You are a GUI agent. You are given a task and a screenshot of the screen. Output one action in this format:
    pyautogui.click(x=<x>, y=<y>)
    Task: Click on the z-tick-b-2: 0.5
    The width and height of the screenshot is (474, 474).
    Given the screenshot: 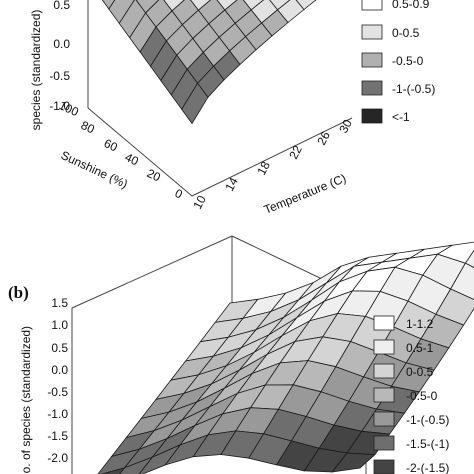 What is the action you would take?
    pyautogui.click(x=59, y=348)
    